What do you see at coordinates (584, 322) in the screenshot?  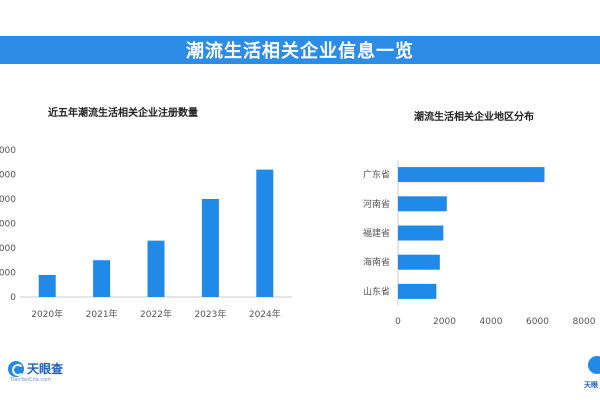 I see `x-tick-label: 8000` at bounding box center [584, 322].